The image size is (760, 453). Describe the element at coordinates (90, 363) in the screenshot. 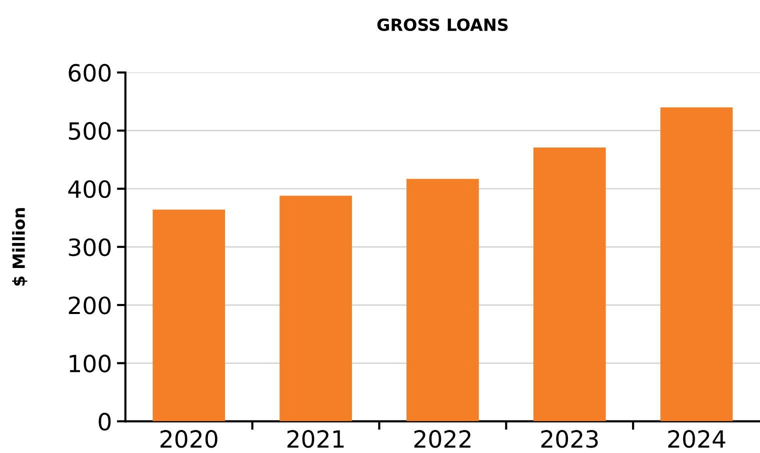

I see `y-tick-label: 100` at that location.